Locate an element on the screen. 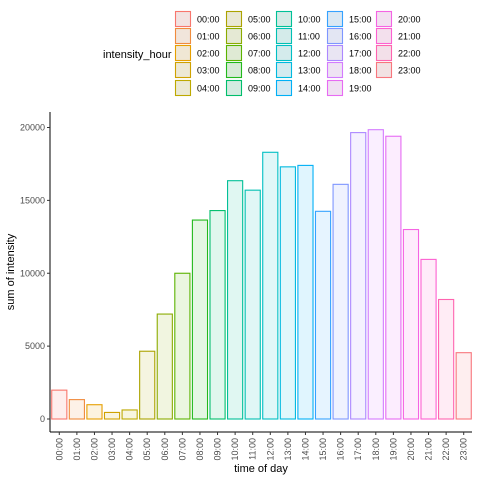 The image size is (480, 480). y-axis-title: sum of intensity is located at coordinates (11, 271).